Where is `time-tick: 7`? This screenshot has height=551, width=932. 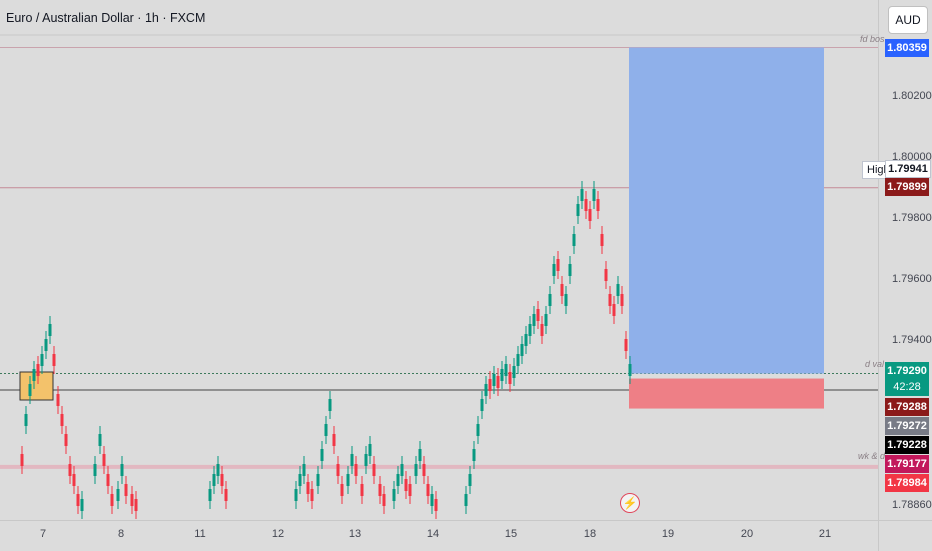 time-tick: 7 is located at coordinates (43, 534).